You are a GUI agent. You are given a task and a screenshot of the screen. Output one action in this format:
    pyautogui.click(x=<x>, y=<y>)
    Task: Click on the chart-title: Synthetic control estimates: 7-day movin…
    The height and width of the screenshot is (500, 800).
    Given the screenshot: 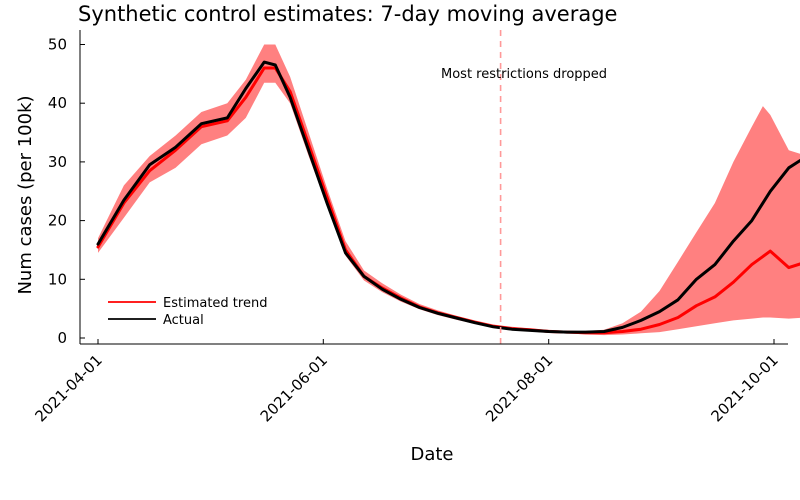 What is the action you would take?
    pyautogui.click(x=347, y=14)
    